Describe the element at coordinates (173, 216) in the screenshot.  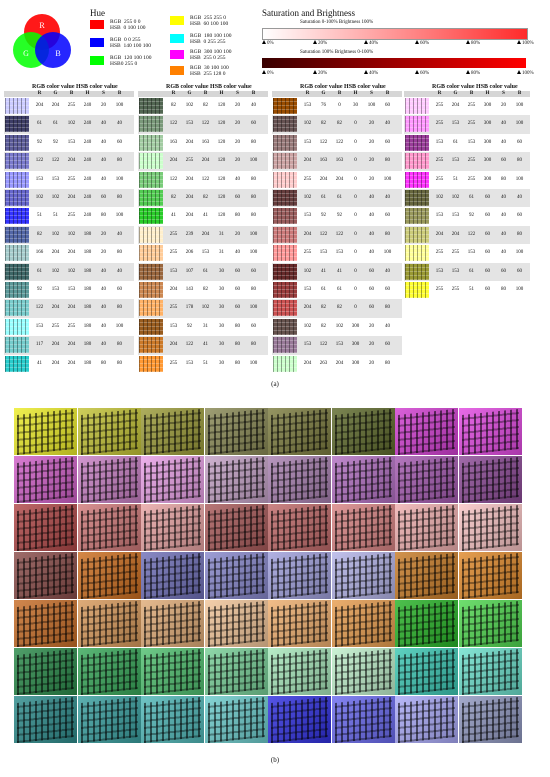
I see `table-cell: 41` at that location.